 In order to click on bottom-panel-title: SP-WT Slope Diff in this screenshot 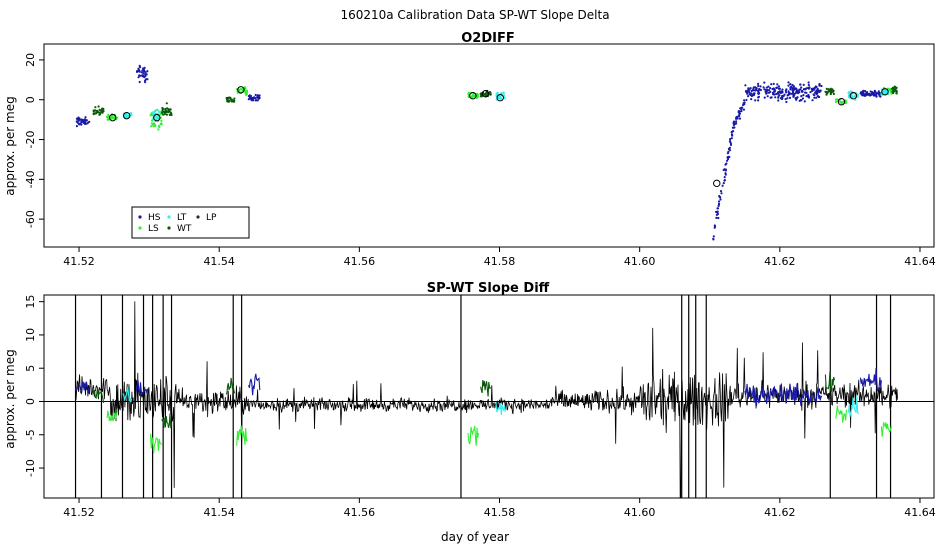, I will do `click(488, 288)`.